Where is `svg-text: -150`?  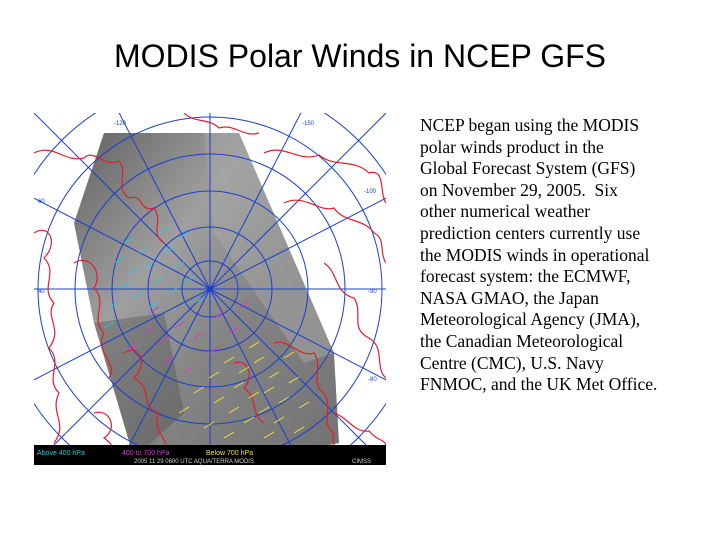
svg-text: -150 is located at coordinates (308, 124).